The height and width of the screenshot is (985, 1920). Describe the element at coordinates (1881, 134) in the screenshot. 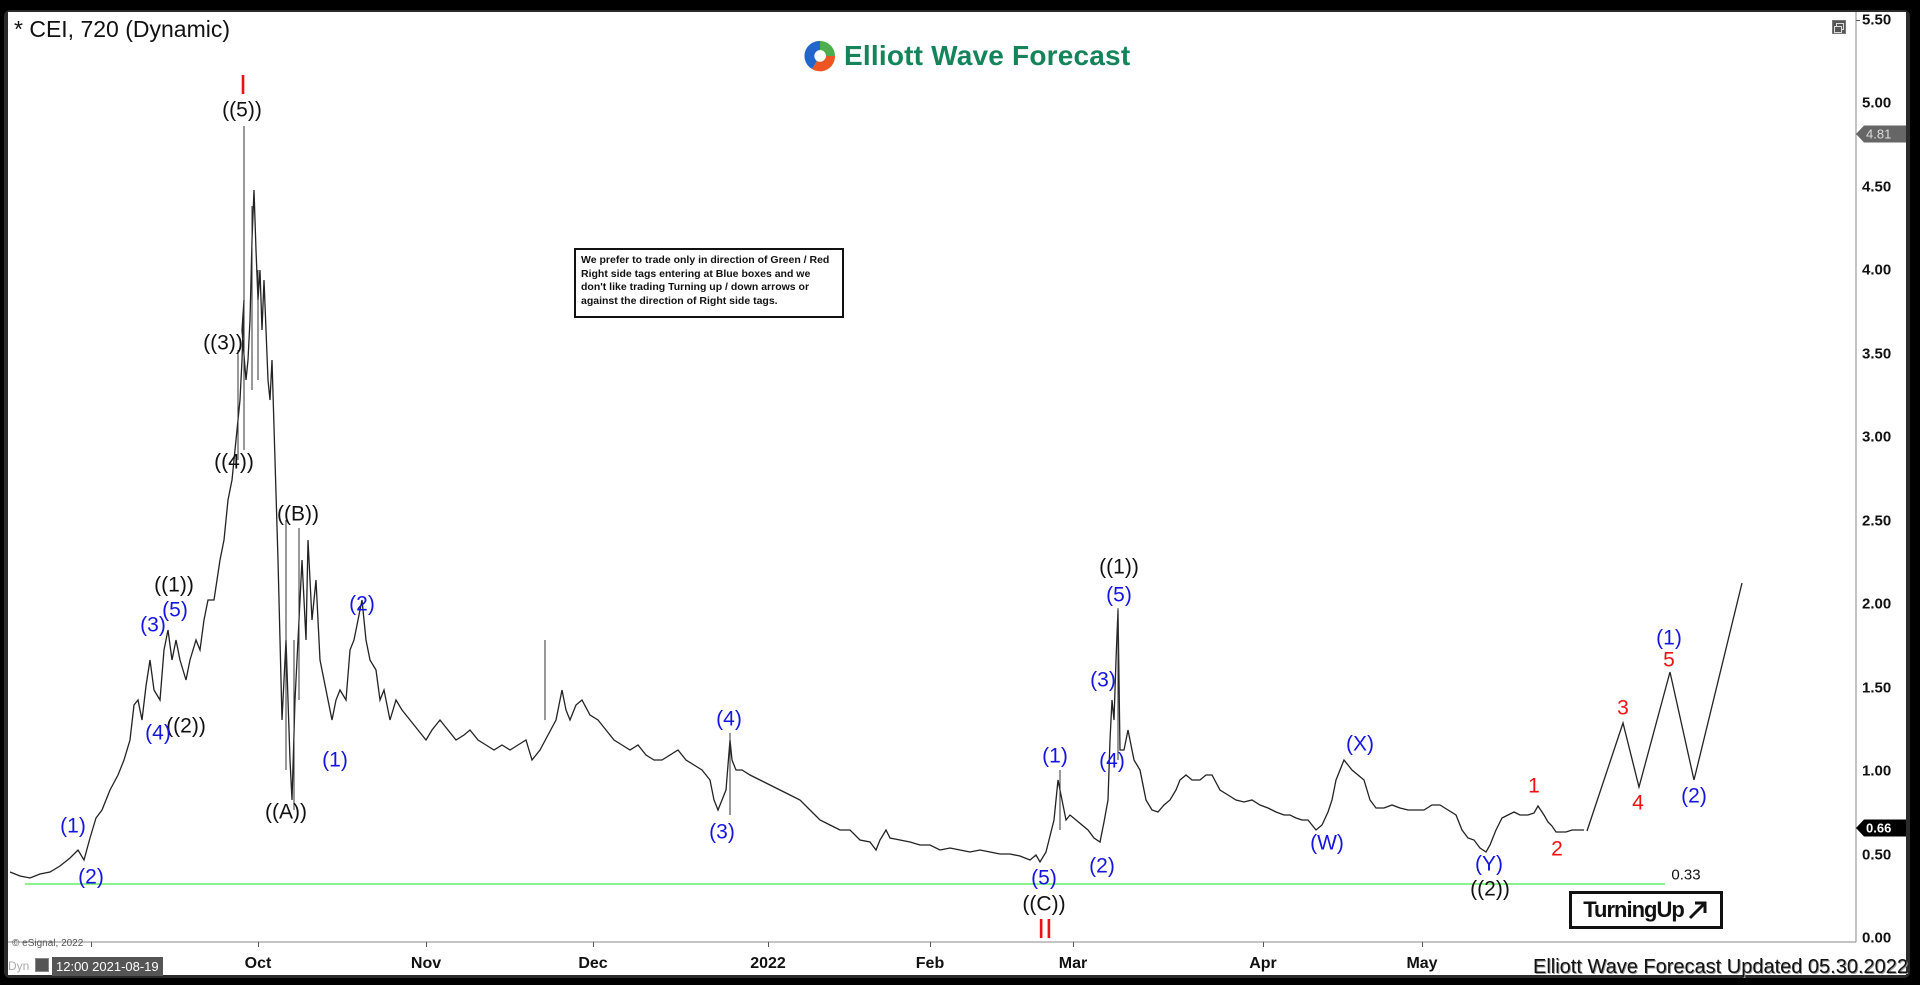

I see `high-price-tag: 4.81` at that location.